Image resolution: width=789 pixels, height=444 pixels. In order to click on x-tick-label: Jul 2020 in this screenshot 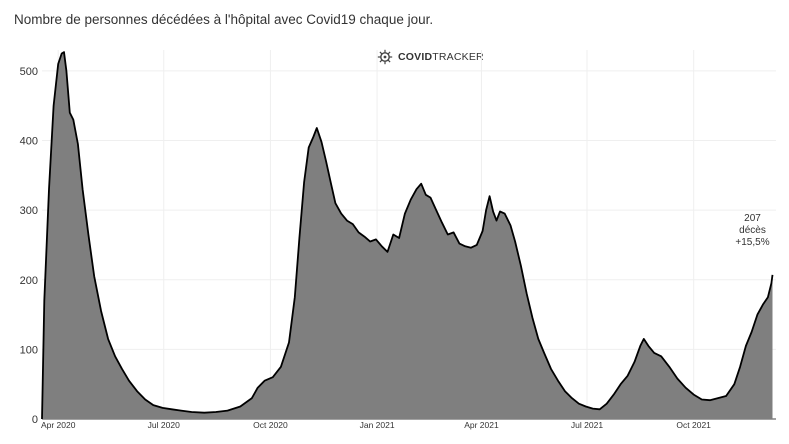, I will do `click(164, 425)`.